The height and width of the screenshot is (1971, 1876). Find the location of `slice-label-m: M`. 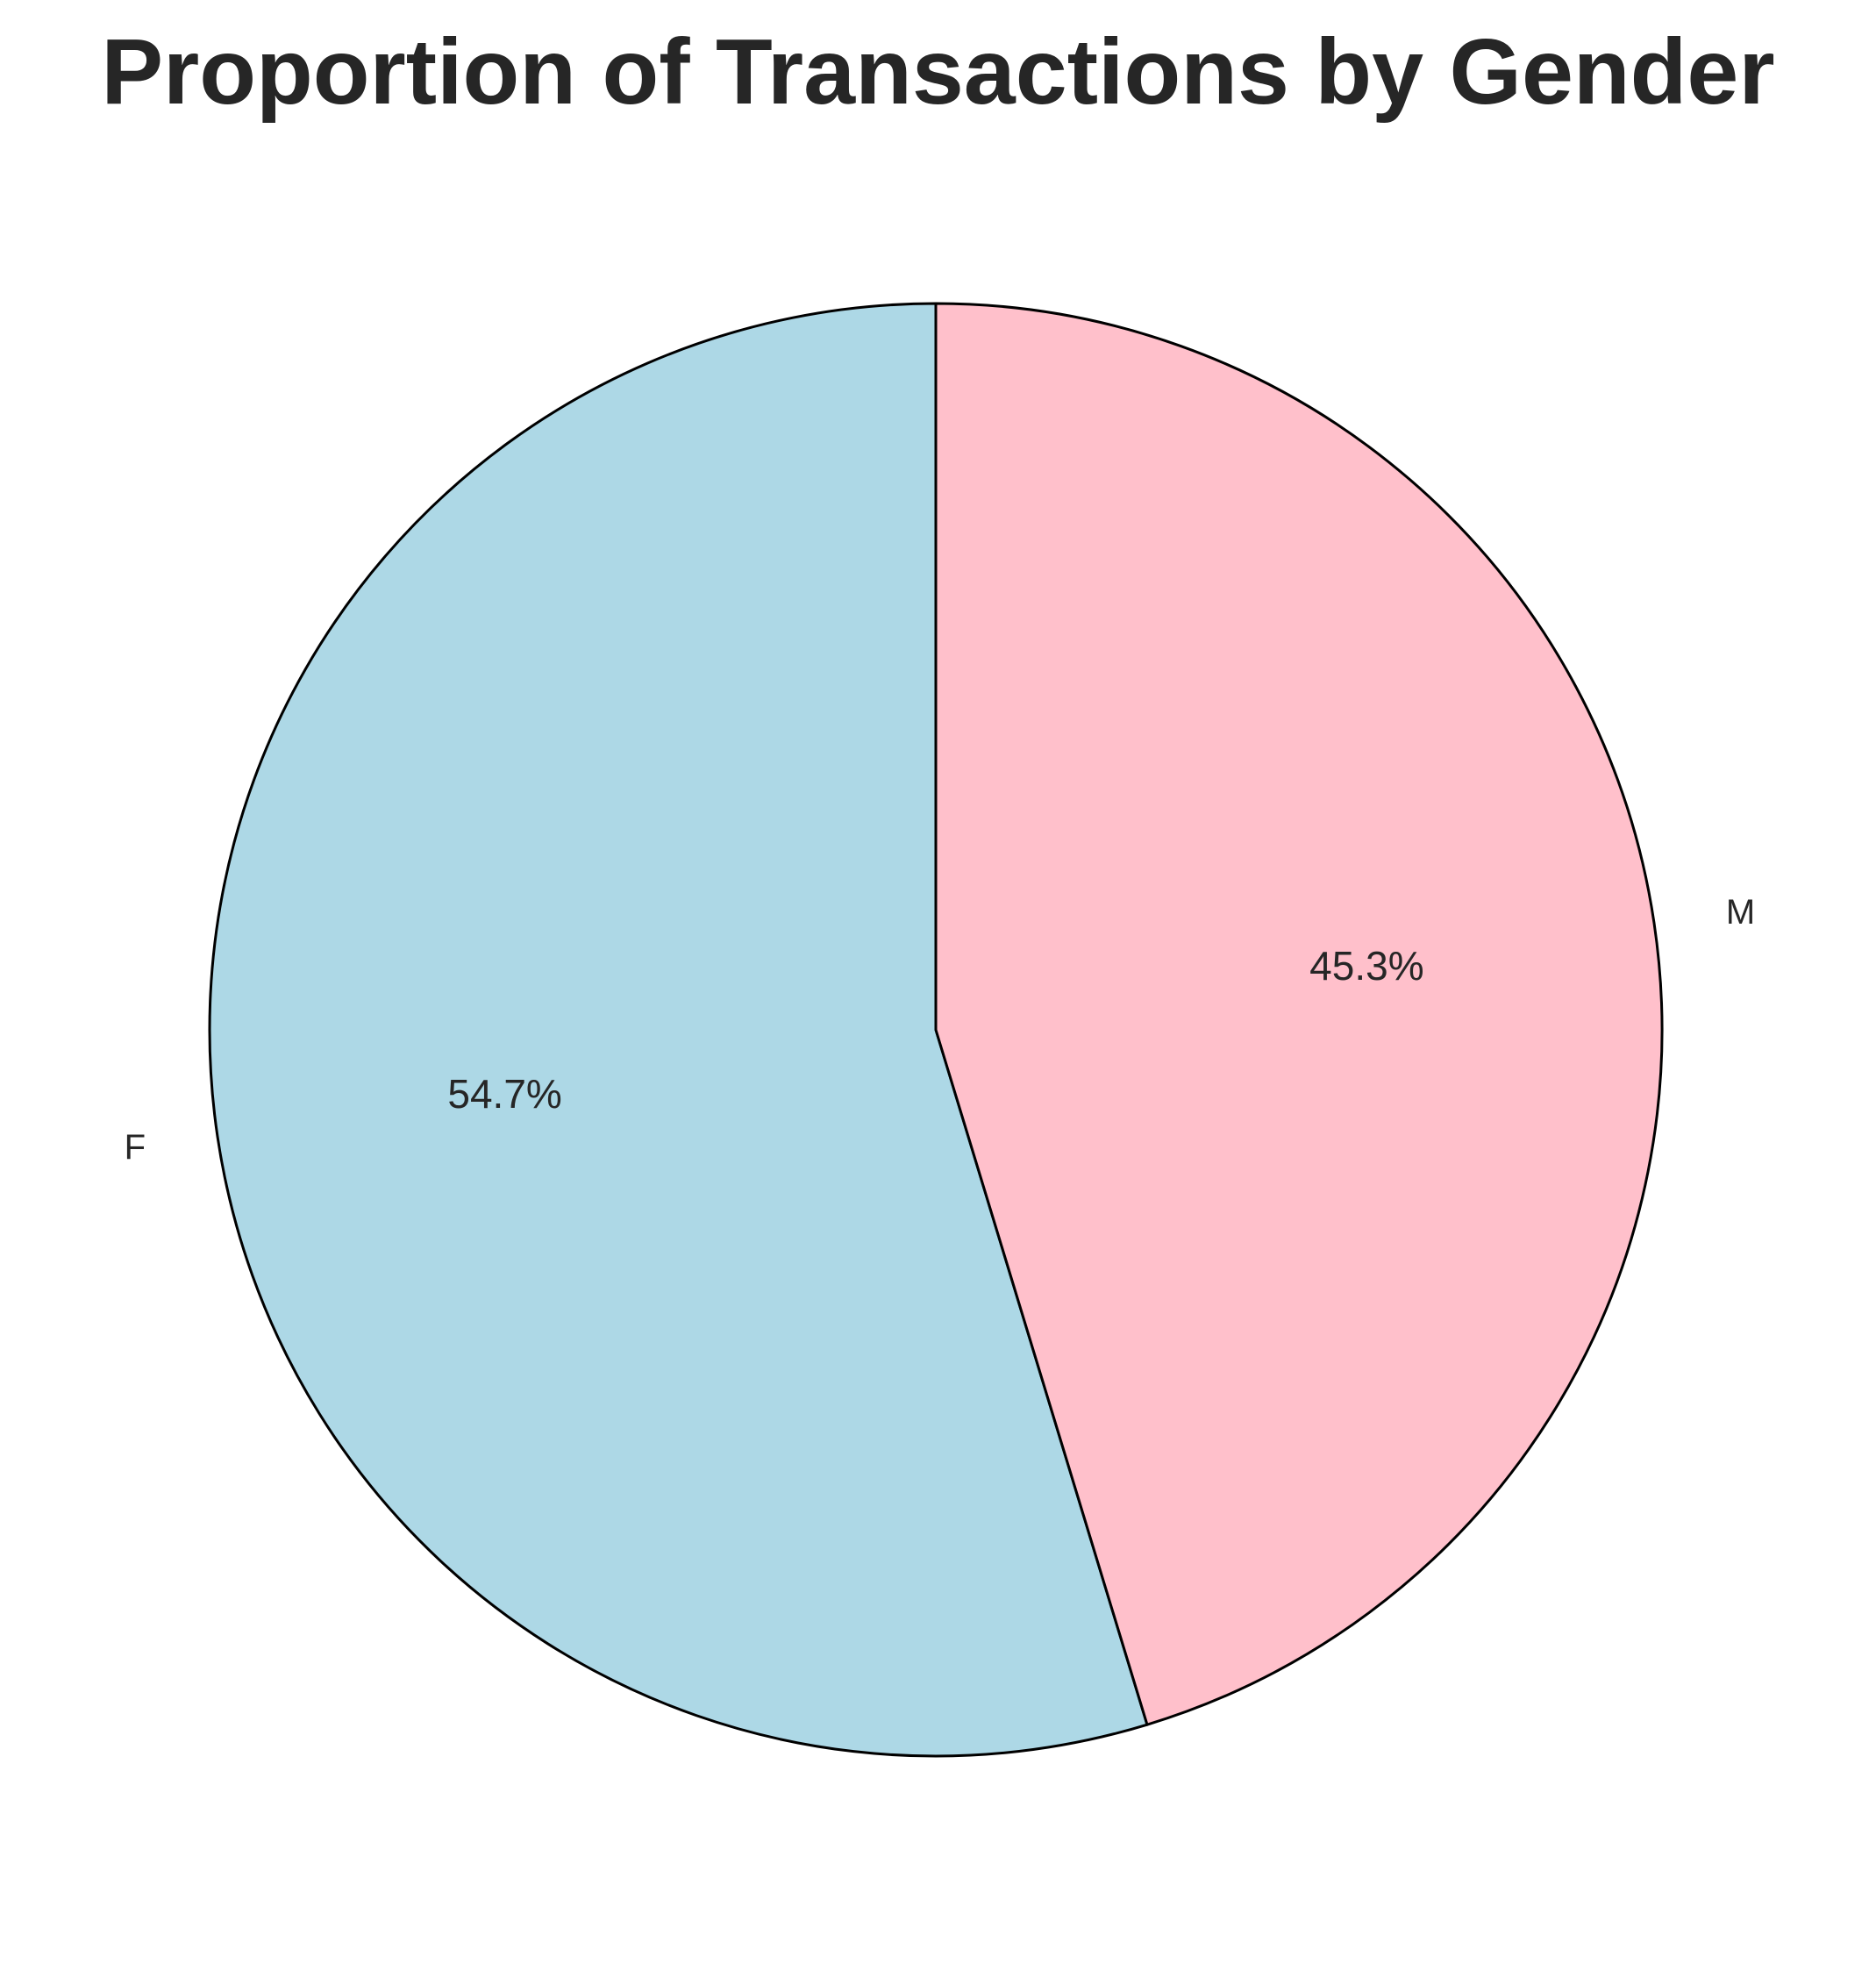

slice-label-m: M is located at coordinates (1740, 912).